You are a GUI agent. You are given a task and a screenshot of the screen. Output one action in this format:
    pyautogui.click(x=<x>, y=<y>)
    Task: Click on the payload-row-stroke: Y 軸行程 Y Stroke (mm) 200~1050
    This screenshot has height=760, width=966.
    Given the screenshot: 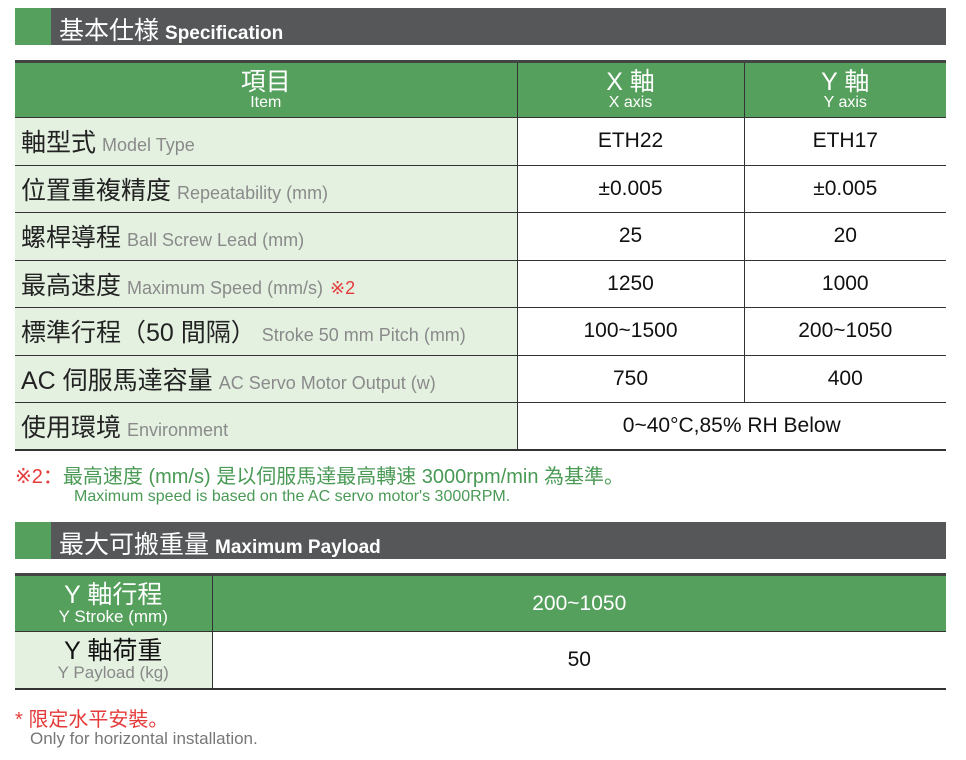 What is the action you would take?
    pyautogui.click(x=480, y=603)
    